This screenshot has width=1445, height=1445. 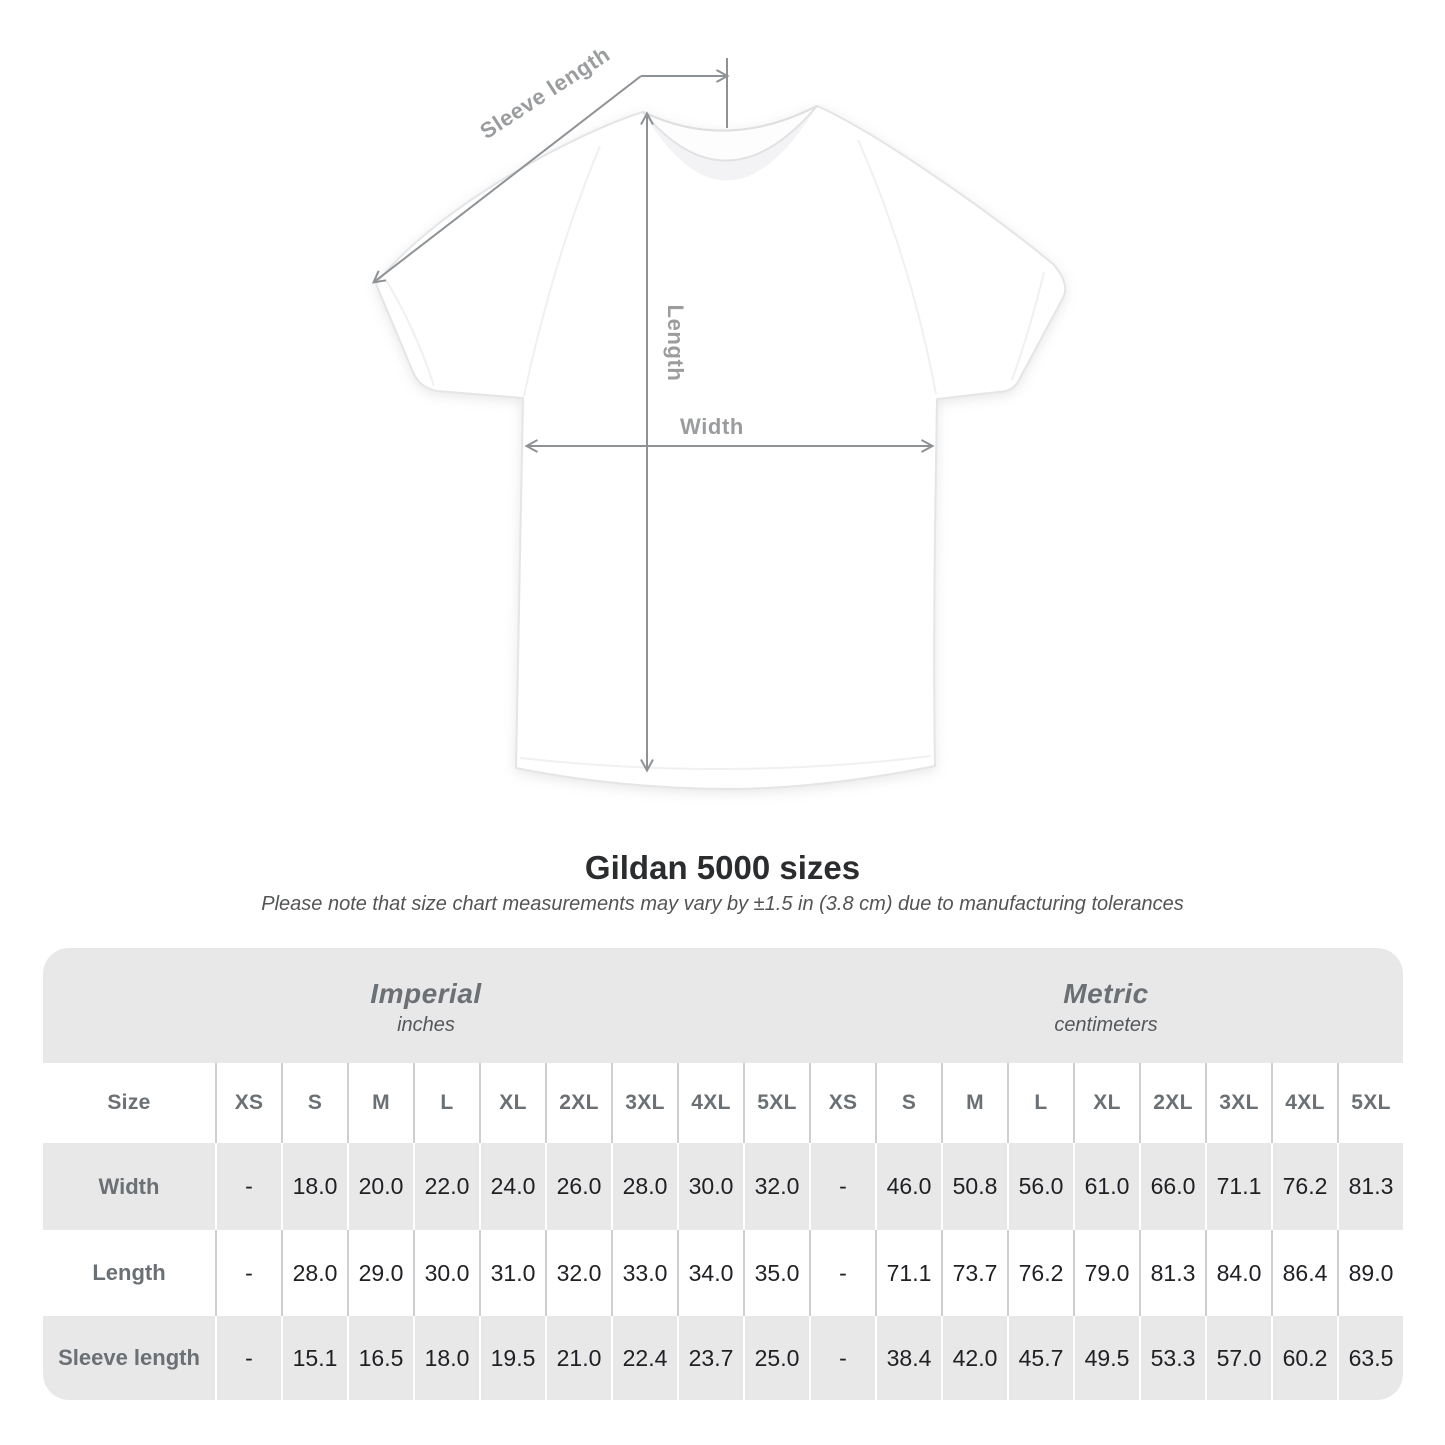 I want to click on value-cell: 50.8, so click(x=974, y=1186).